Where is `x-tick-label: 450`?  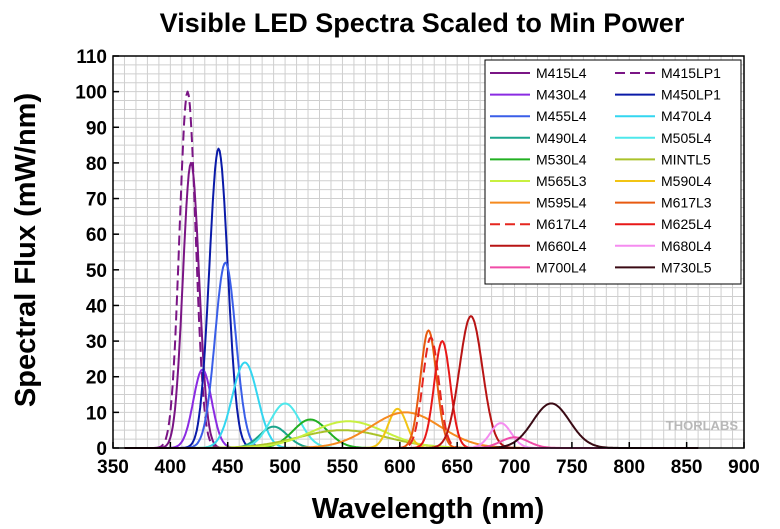 x-tick-label: 450 is located at coordinates (228, 467).